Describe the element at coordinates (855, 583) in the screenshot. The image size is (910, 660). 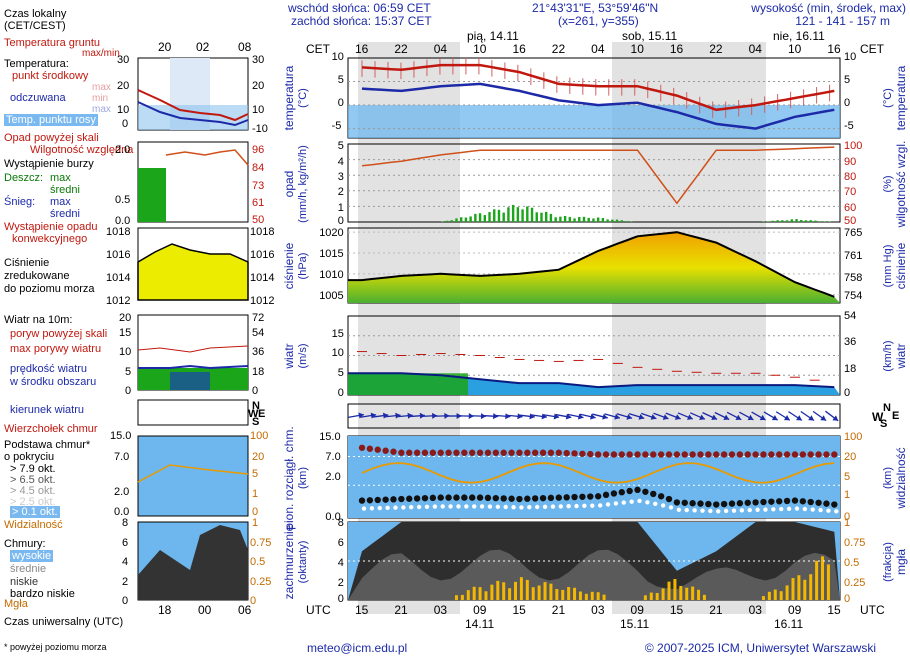
I see `panel-tick-r-cl: 0.25` at that location.